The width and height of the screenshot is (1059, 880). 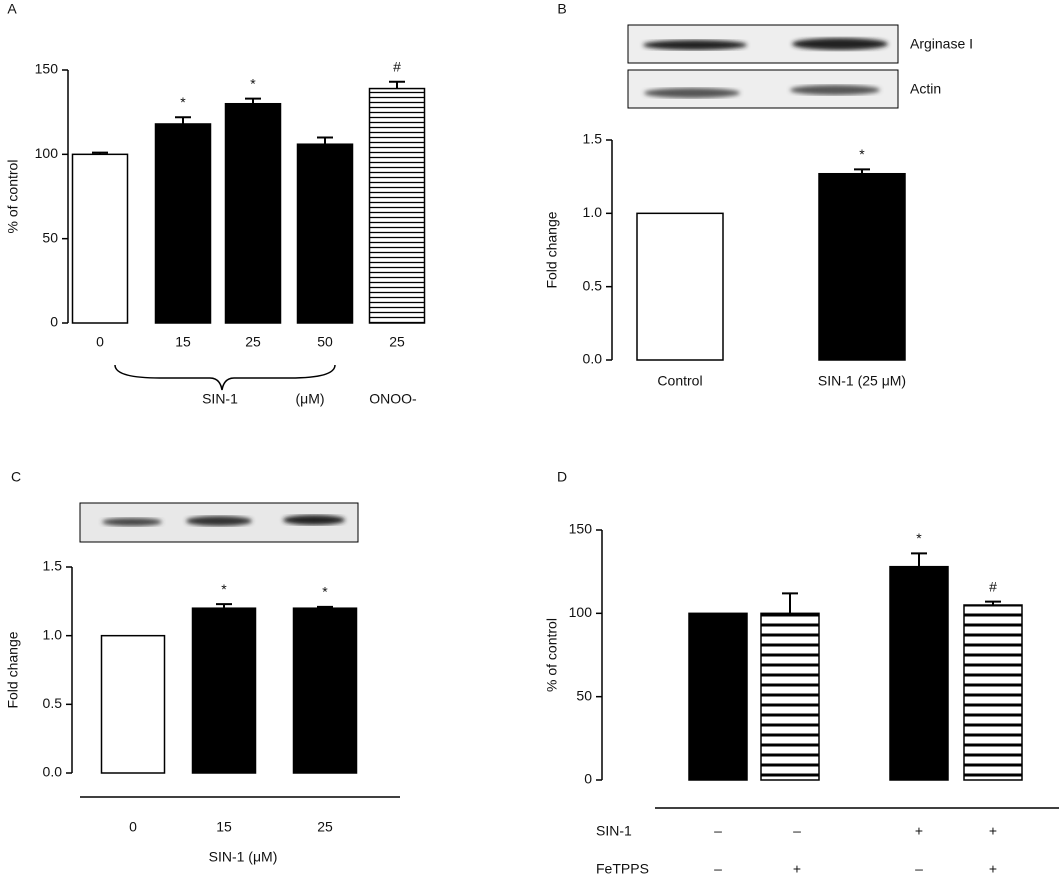 I want to click on blot-arginase, so click(x=763, y=44).